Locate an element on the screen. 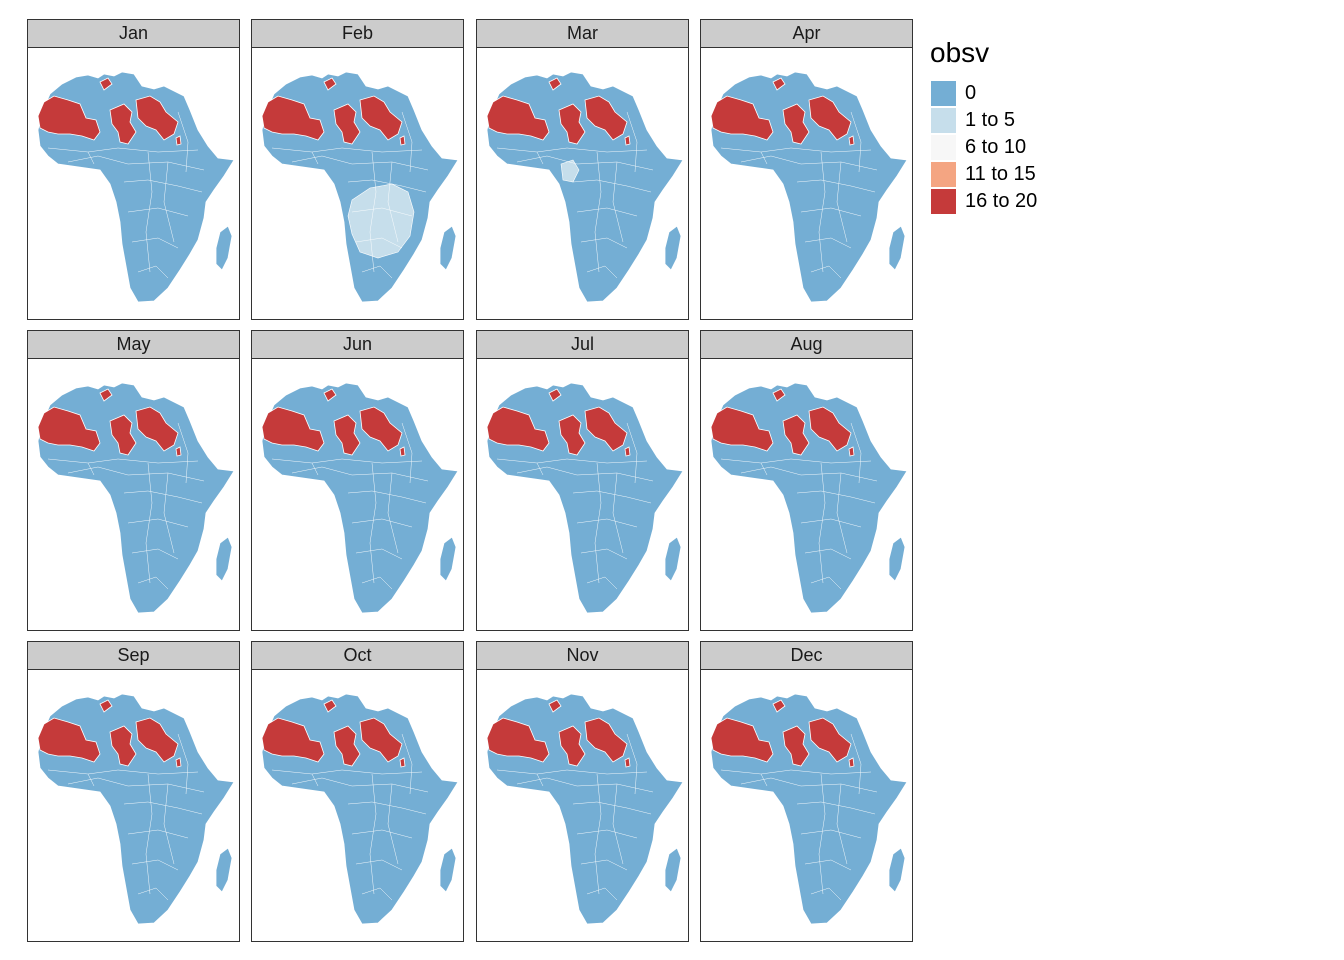 The image size is (1344, 960). legend-item-16-to-20: 16 to 20 is located at coordinates (983, 201).